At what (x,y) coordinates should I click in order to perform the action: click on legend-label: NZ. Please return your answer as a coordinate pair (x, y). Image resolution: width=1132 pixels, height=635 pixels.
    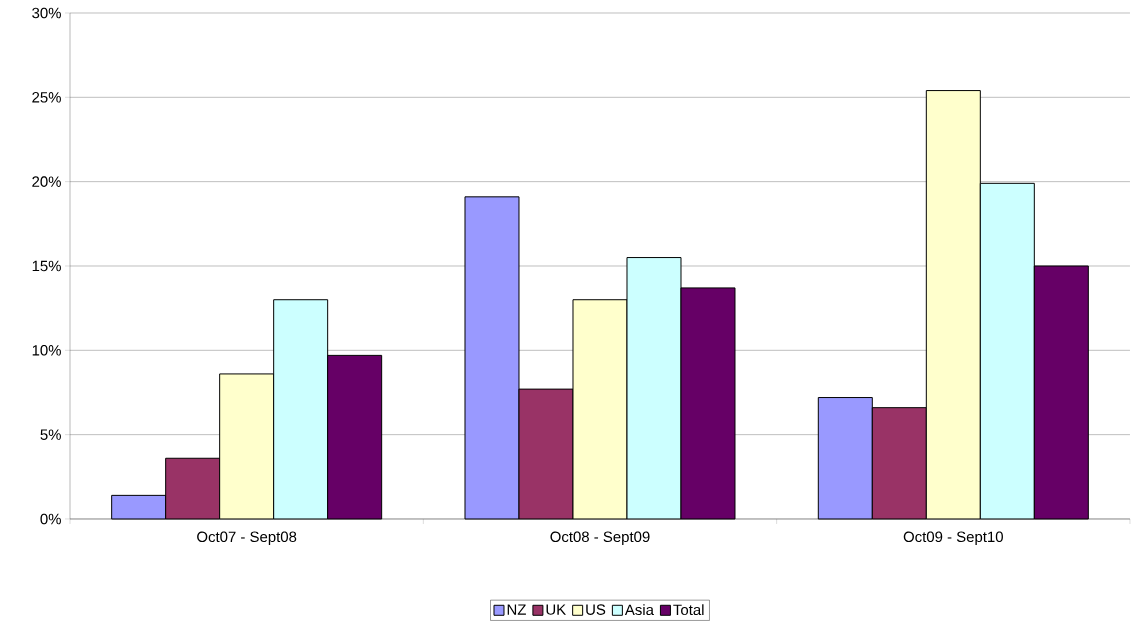
    Looking at the image, I should click on (516, 609).